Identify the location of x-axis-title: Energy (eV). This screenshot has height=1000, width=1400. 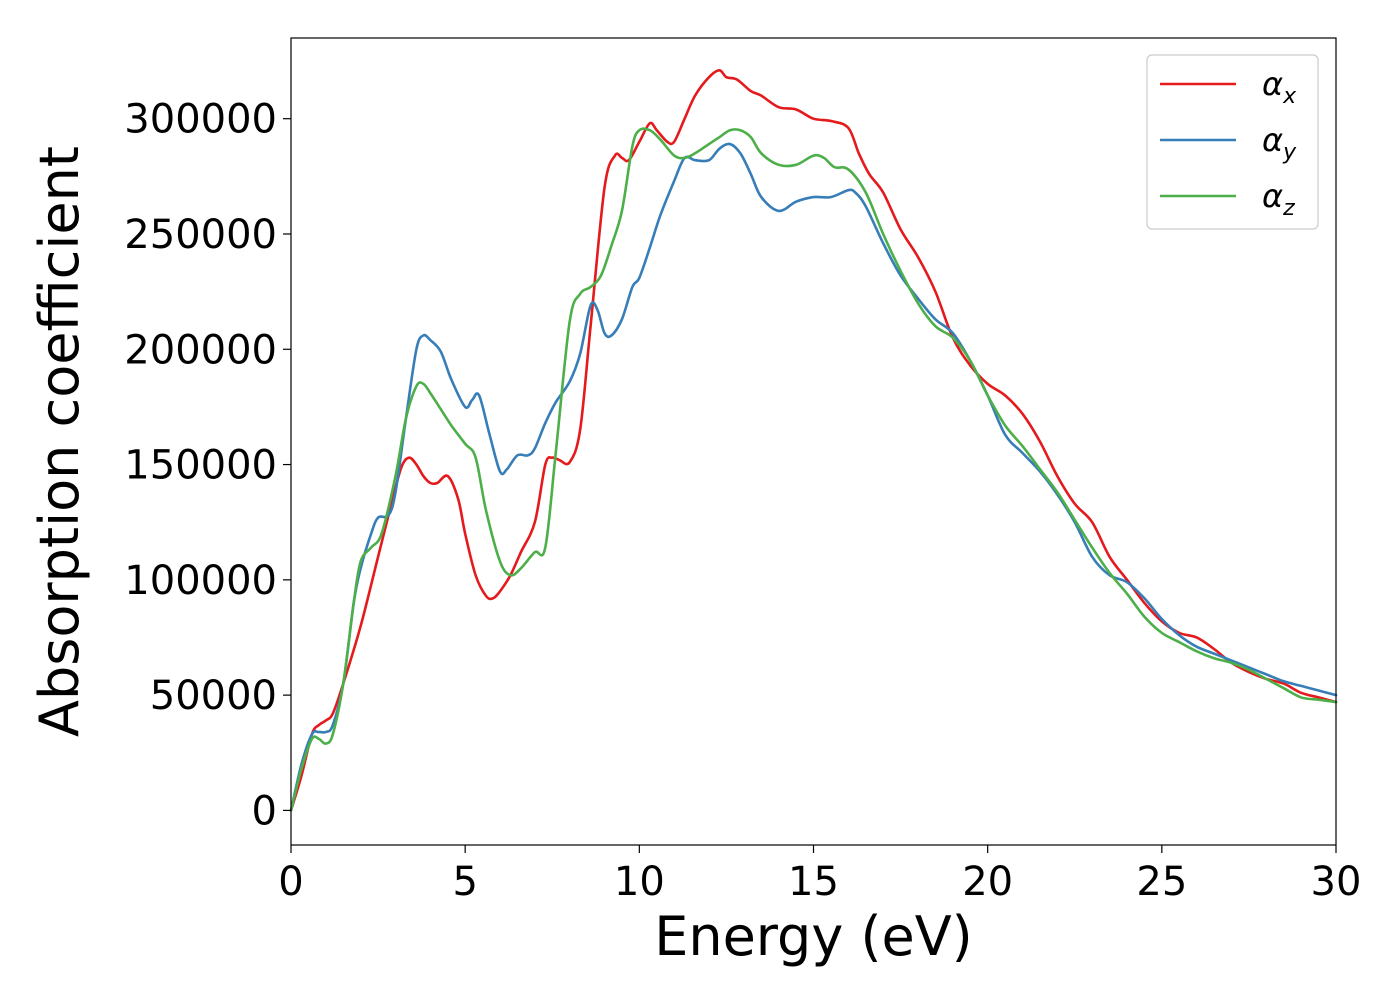
(813, 936).